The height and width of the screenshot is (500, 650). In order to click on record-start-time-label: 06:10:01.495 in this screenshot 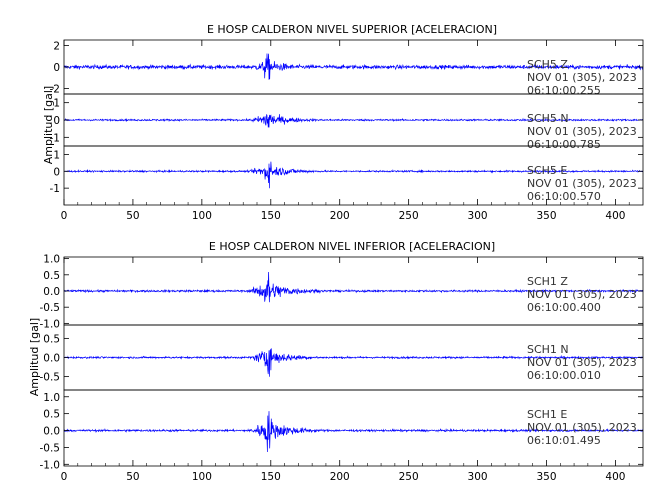, I will do `click(564, 440)`.